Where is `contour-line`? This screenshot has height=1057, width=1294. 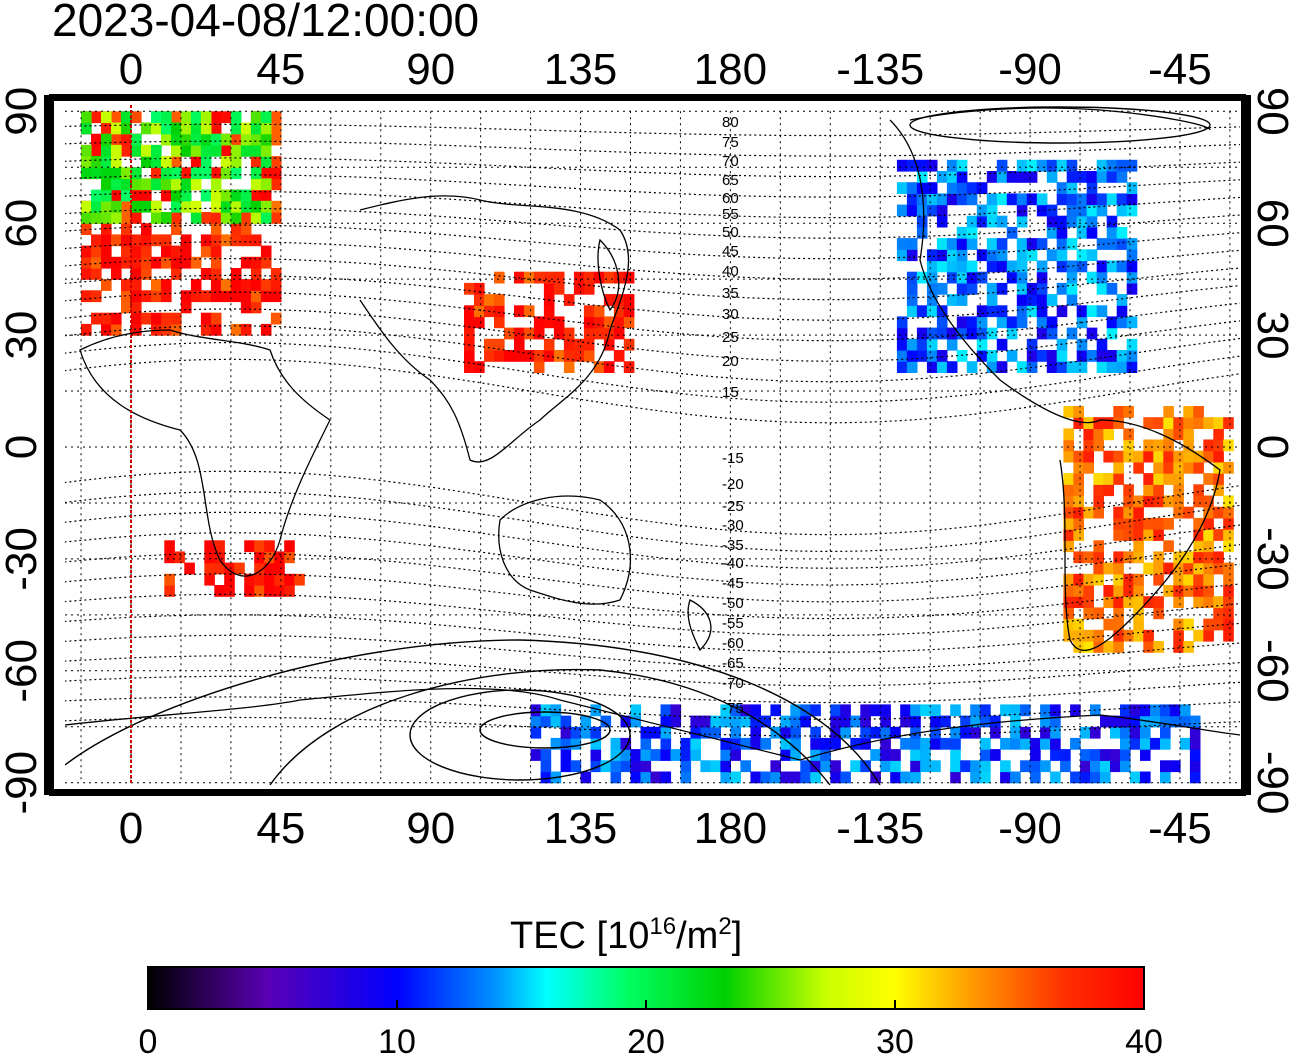 contour-line is located at coordinates (652, 223).